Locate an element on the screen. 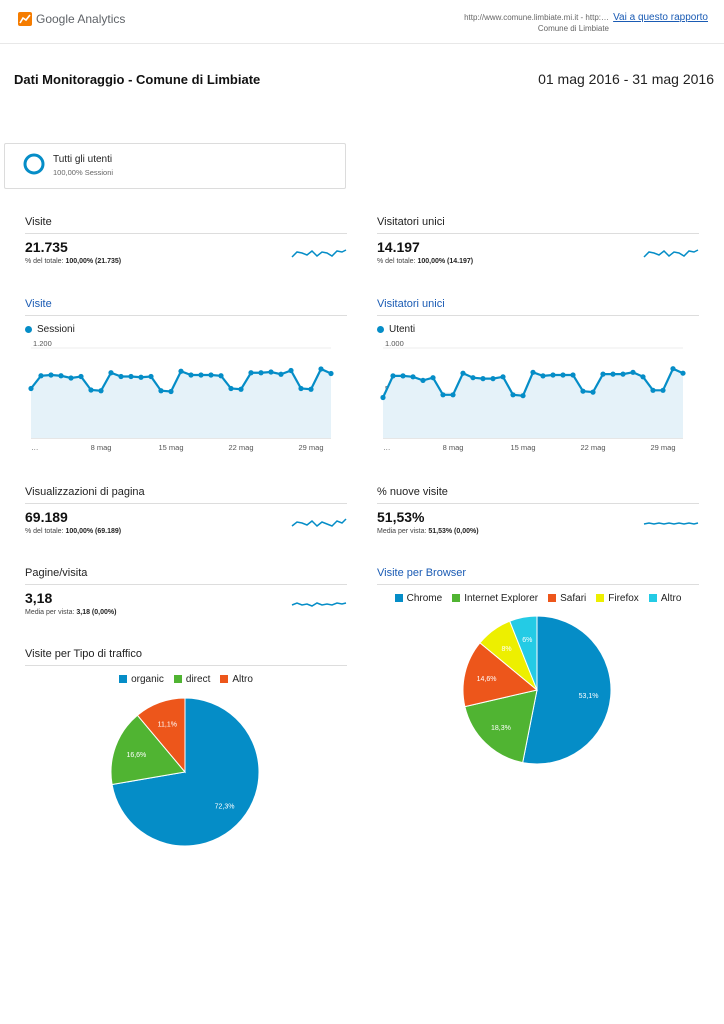 This screenshot has height=1024, width=724. series-area is located at coordinates (181, 403).